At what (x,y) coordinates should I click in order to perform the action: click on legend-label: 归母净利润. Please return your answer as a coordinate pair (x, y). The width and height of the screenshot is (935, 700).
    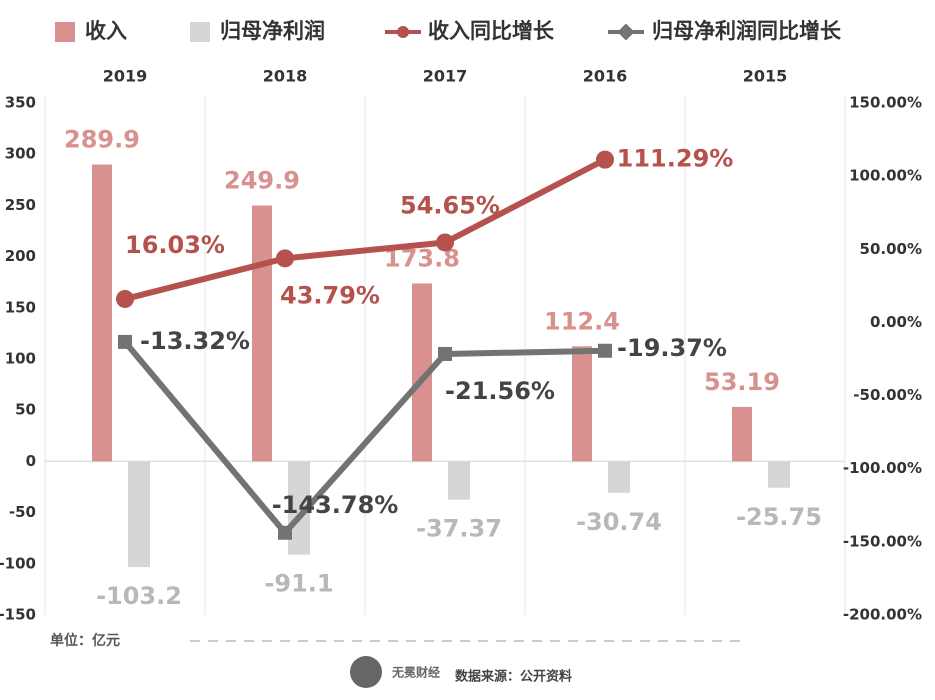
    Looking at the image, I should click on (272, 31).